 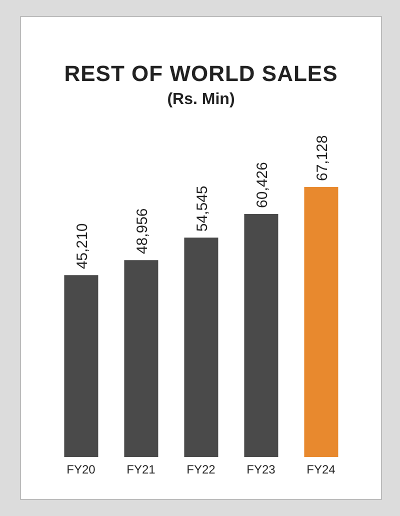 I want to click on data-label: 67,128, so click(x=323, y=158).